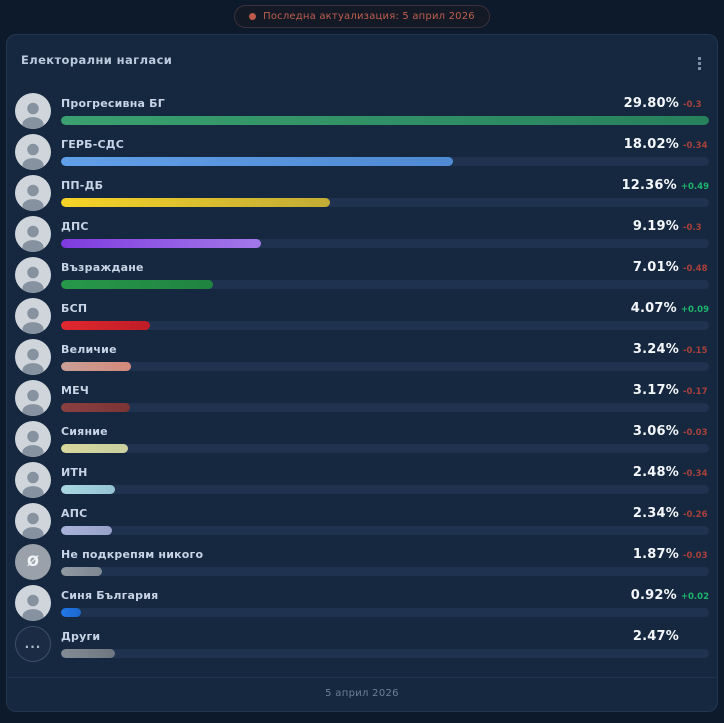 The image size is (724, 723). Describe the element at coordinates (385, 315) in the screenshot. I see `party-row-main: БСП 4.07% +0.09` at that location.